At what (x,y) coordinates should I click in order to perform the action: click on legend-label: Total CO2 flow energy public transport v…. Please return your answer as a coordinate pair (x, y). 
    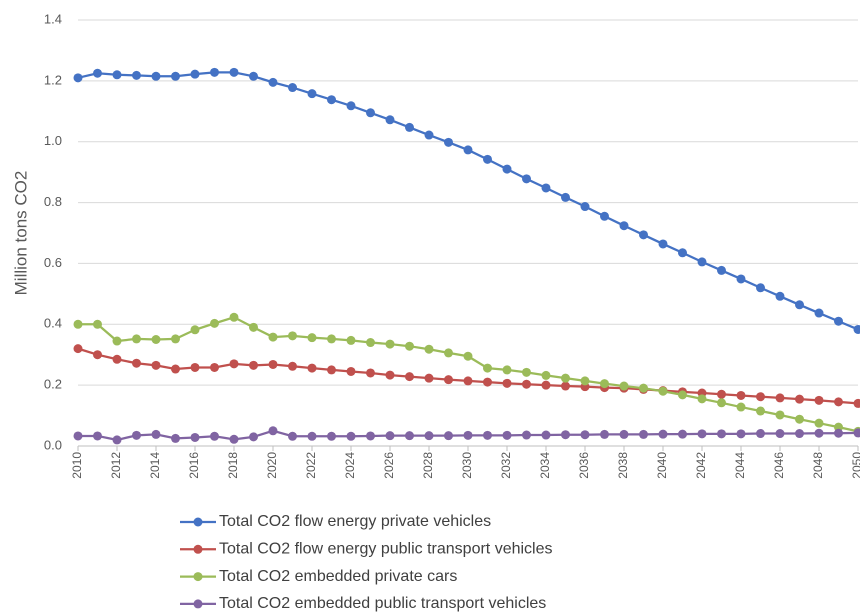
    Looking at the image, I should click on (386, 549).